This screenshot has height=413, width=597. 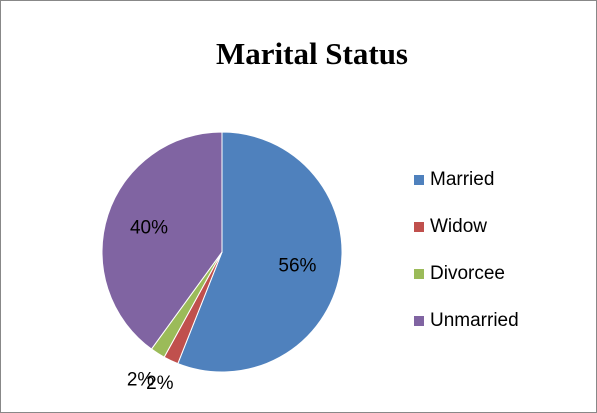 What do you see at coordinates (297, 265) in the screenshot?
I see `data-label: 56%` at bounding box center [297, 265].